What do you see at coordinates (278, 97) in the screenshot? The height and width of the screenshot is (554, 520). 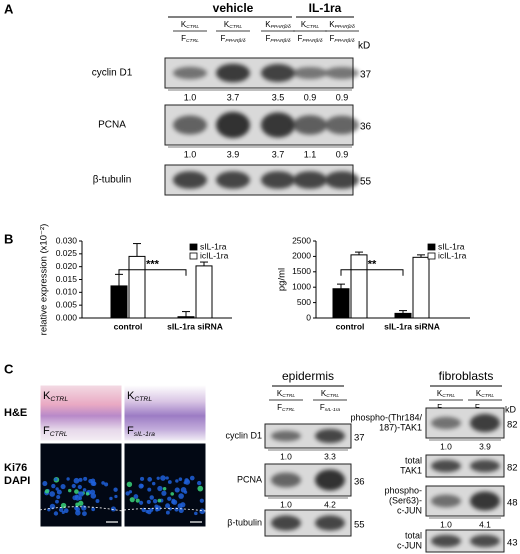 I see `quant-value: 3.5` at bounding box center [278, 97].